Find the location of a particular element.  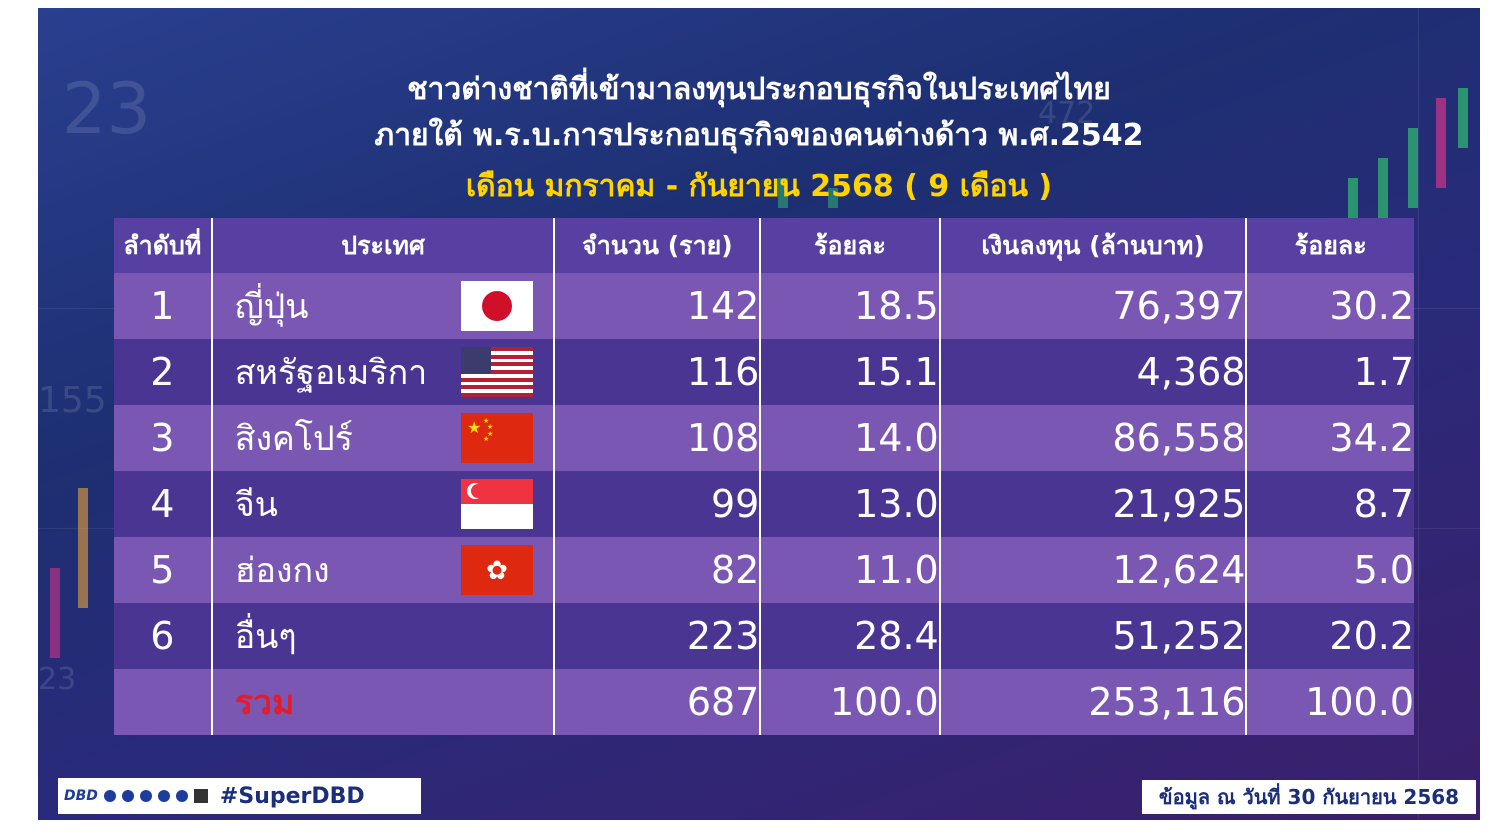

country-cell: สิงคโปร์ ★ ★ ★ ★ ★ is located at coordinates (383, 438).